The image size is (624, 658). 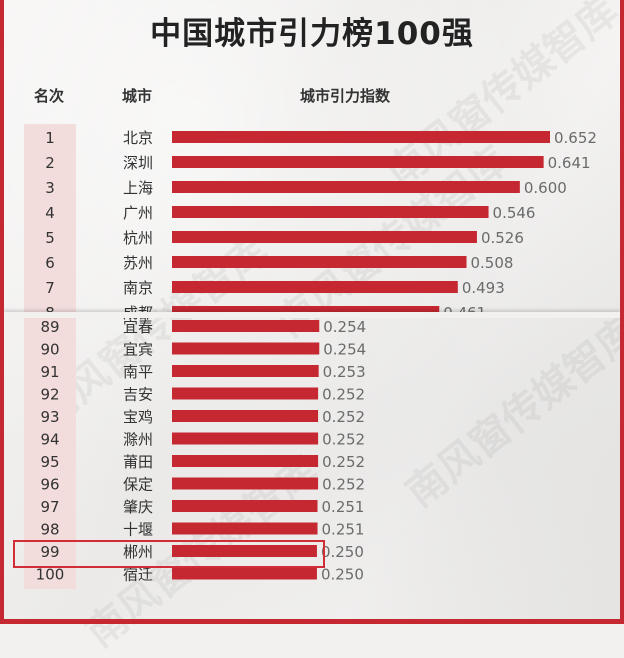 What do you see at coordinates (138, 138) in the screenshot?
I see `city-label: 北京` at bounding box center [138, 138].